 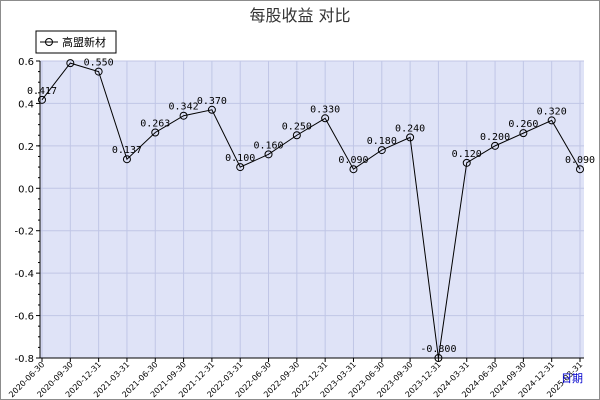 I want to click on chart-title: 每股收益 对比, so click(x=299, y=15).